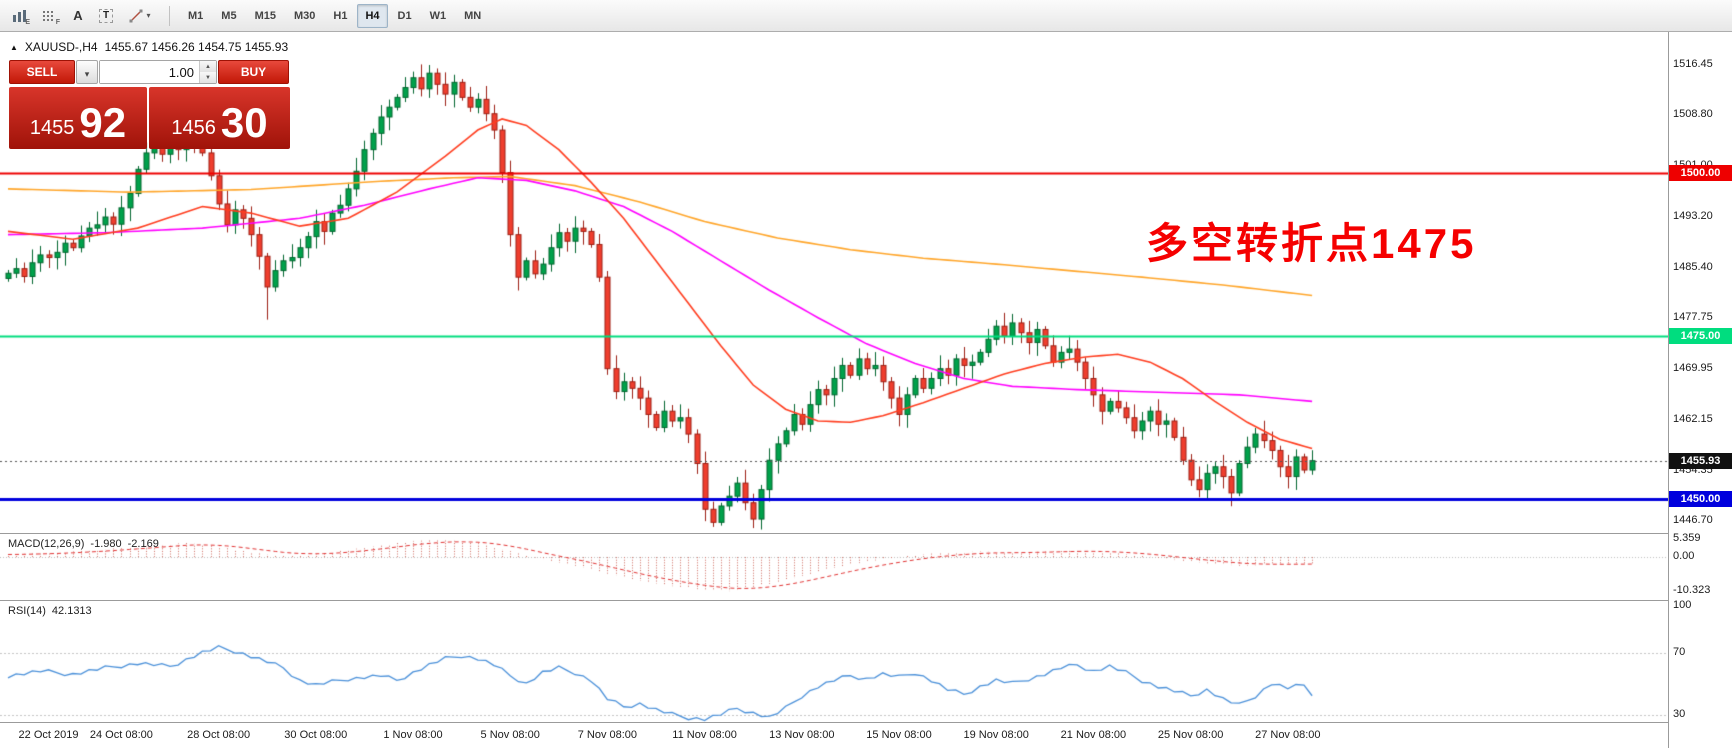 This screenshot has width=1732, height=748. I want to click on time-axis-label: 27 Nov 08:00, so click(1288, 735).